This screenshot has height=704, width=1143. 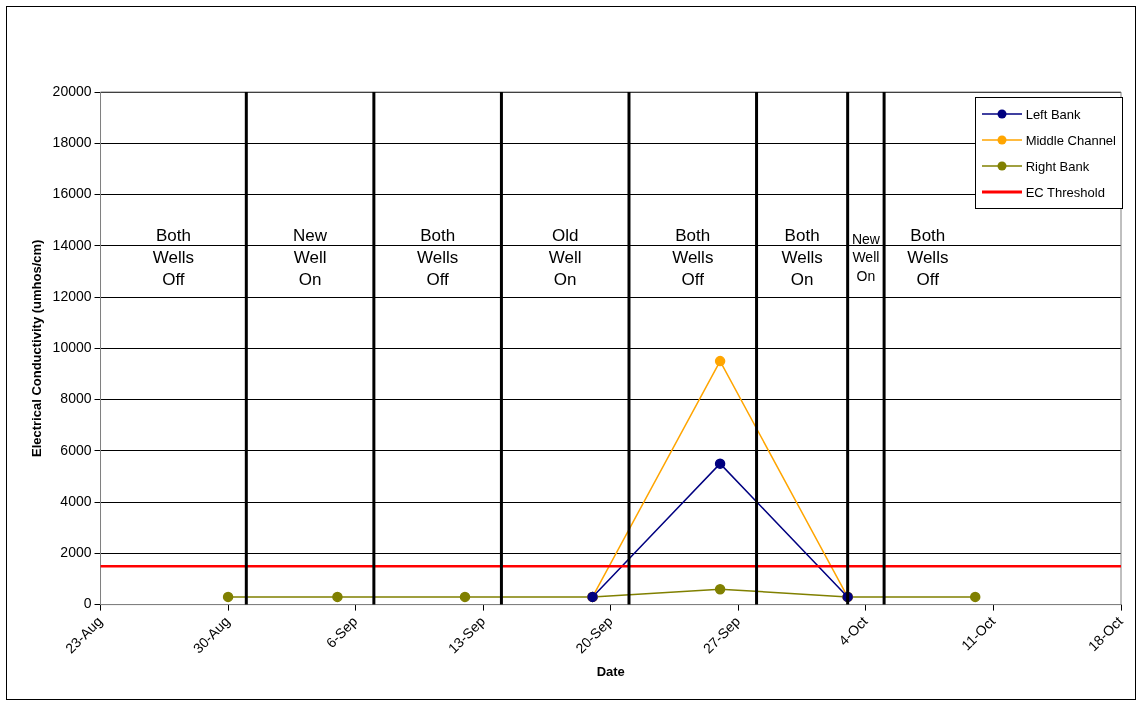 I want to click on y-tick-label: 20000, so click(x=72, y=90).